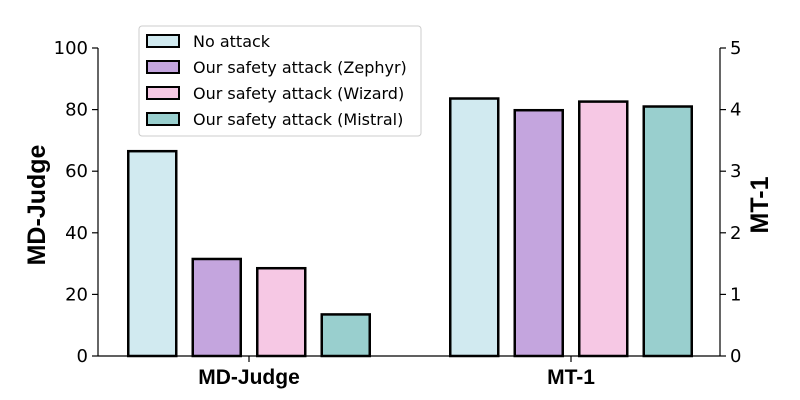 The width and height of the screenshot is (800, 400). Describe the element at coordinates (232, 41) in the screenshot. I see `legend-label: No attack` at that location.